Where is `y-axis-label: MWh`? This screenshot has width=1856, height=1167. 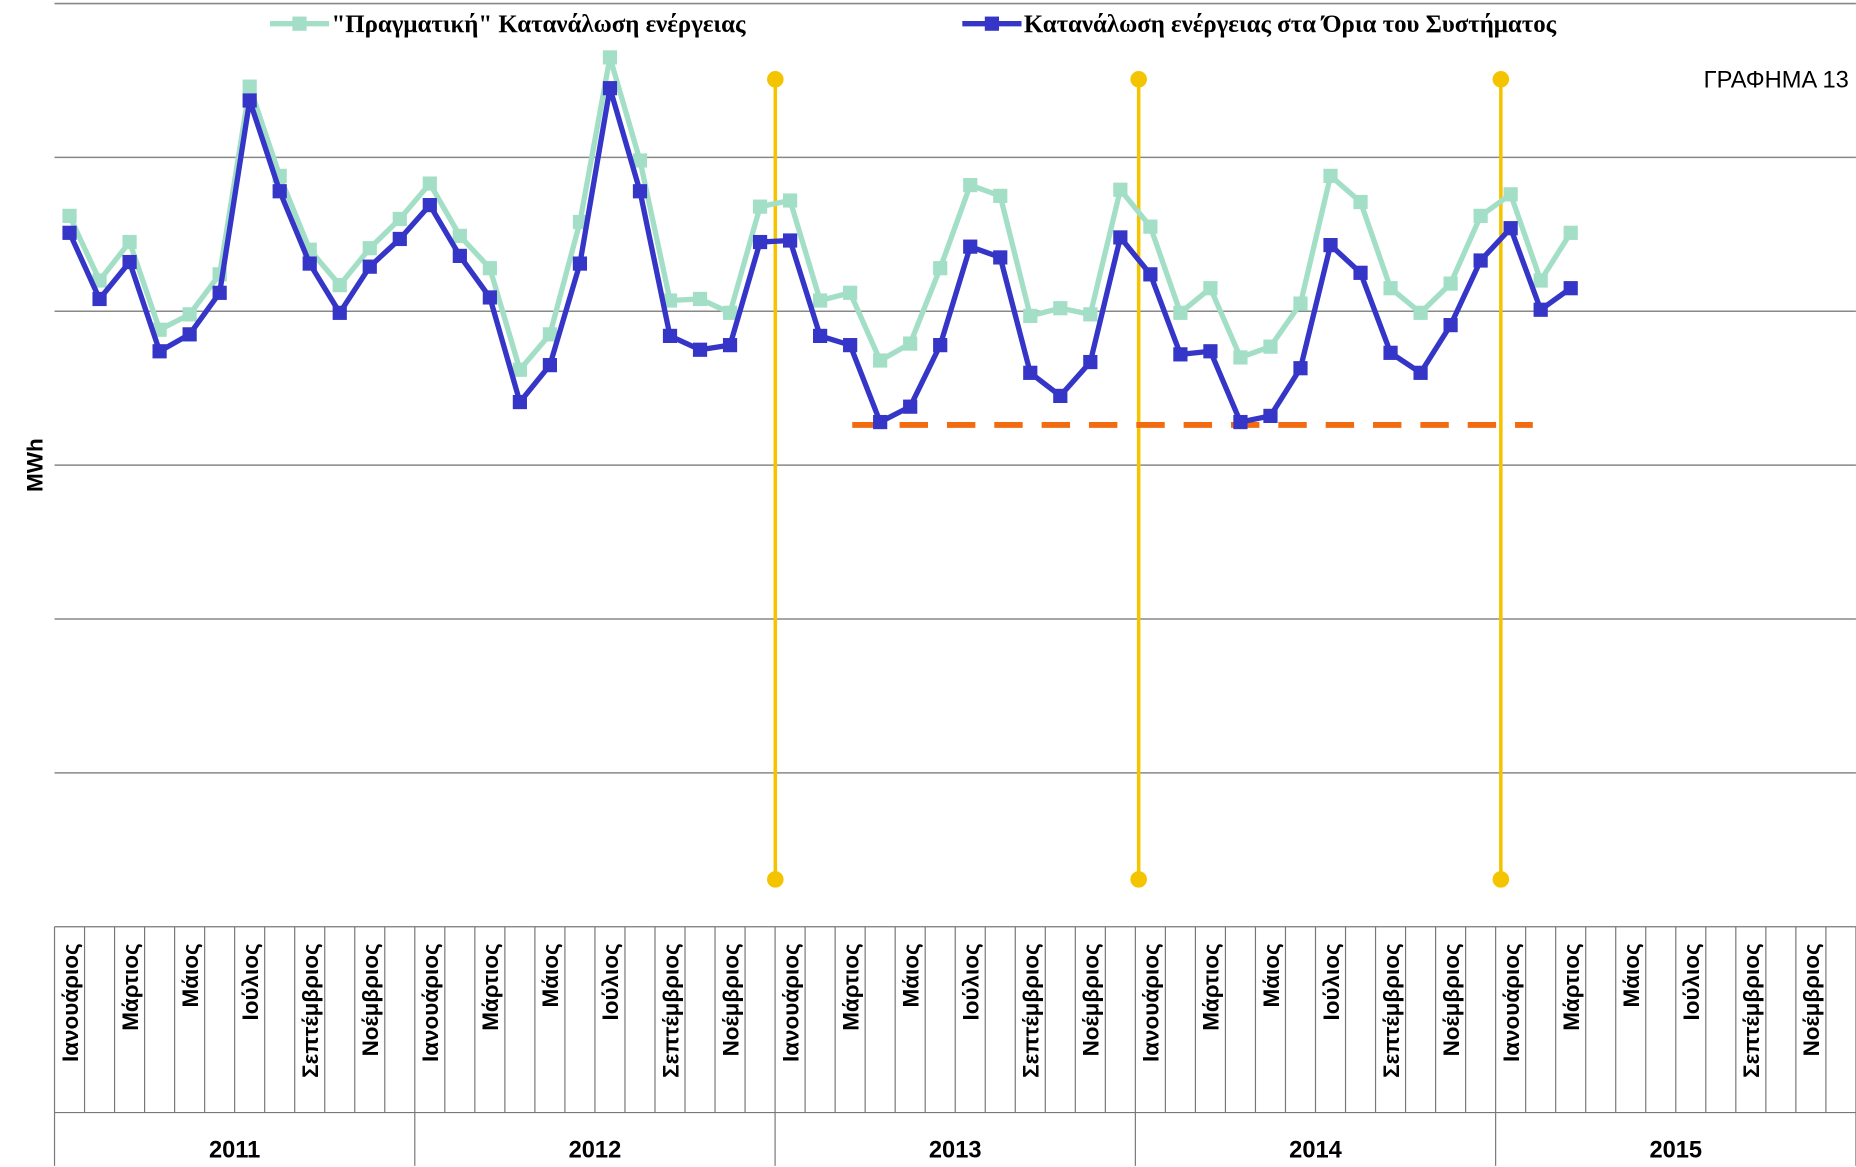
y-axis-label: MWh is located at coordinates (35, 465).